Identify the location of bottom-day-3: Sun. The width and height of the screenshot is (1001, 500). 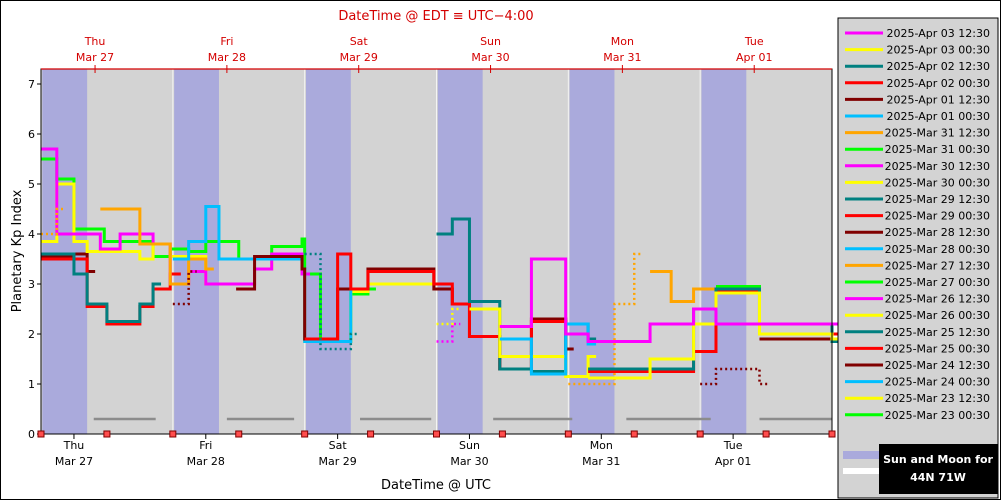
(469, 445).